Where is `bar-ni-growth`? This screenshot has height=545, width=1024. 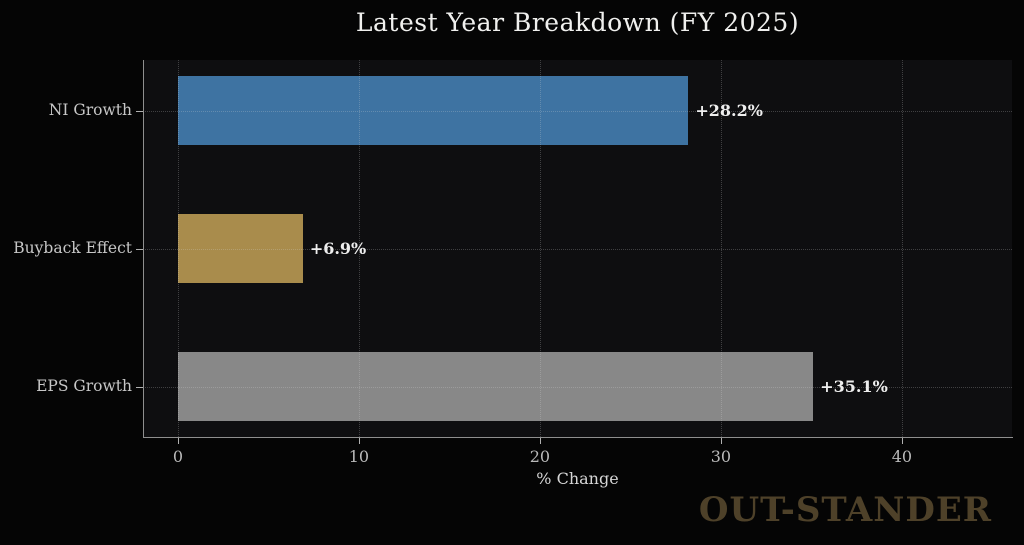
bar-ni-growth is located at coordinates (433, 110).